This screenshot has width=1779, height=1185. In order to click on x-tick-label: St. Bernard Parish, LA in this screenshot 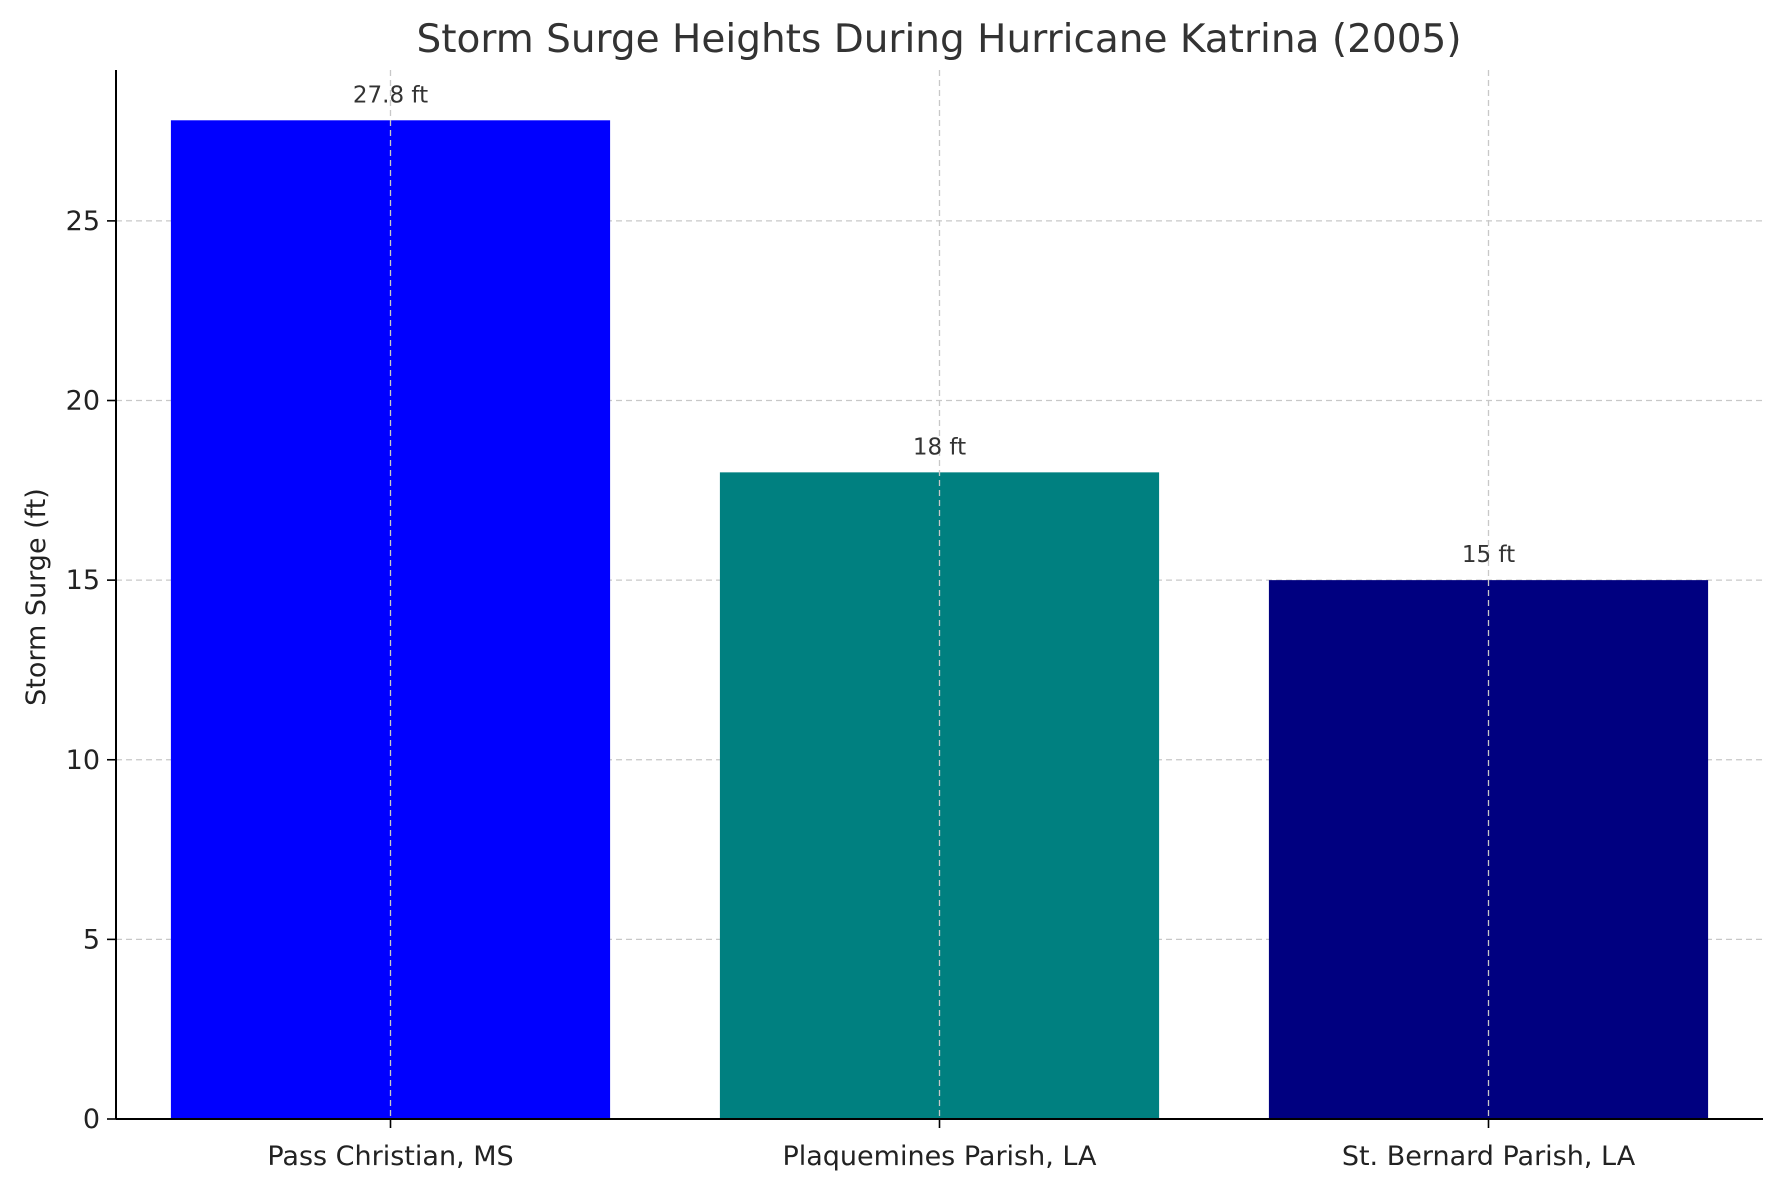, I will do `click(1489, 1156)`.